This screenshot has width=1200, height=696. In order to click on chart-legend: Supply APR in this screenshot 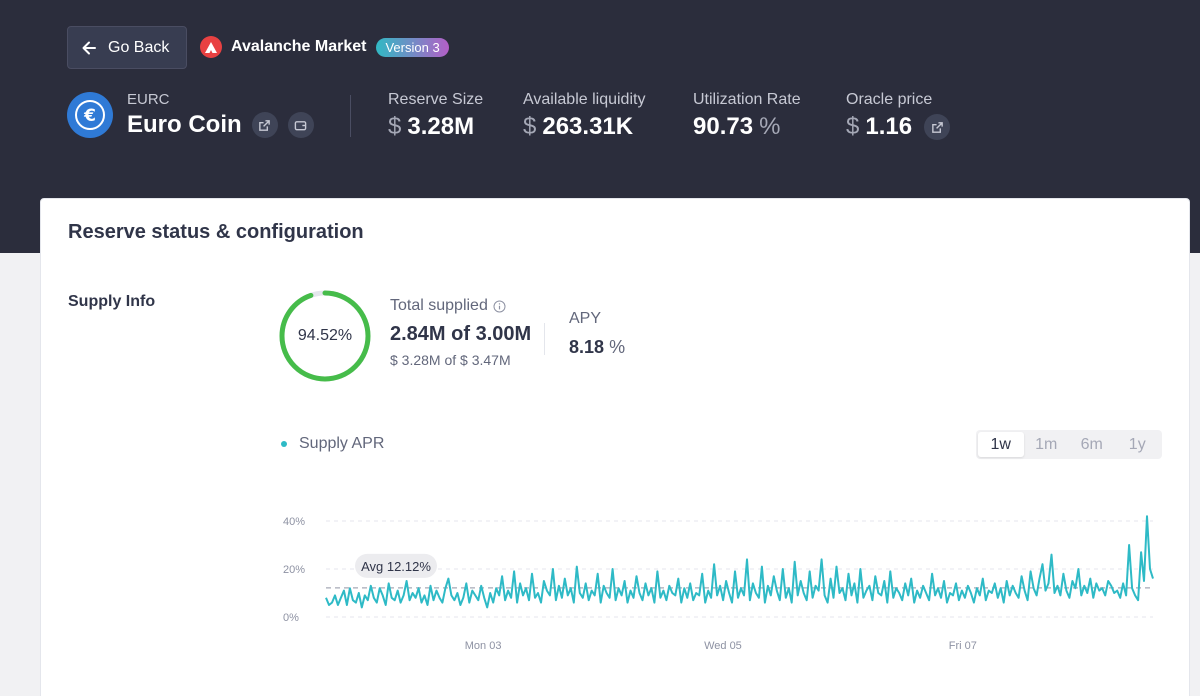, I will do `click(332, 444)`.